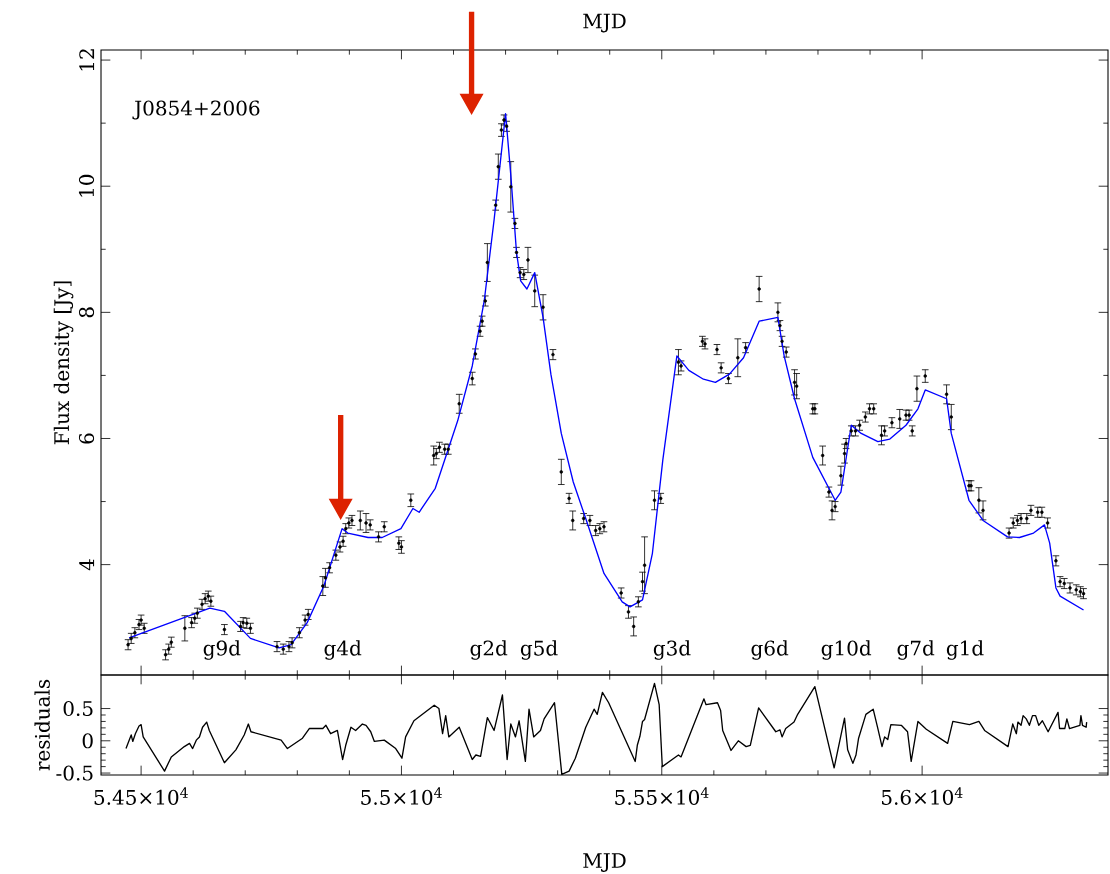  What do you see at coordinates (78, 708) in the screenshot?
I see `y-tick-label: 0.5` at bounding box center [78, 708].